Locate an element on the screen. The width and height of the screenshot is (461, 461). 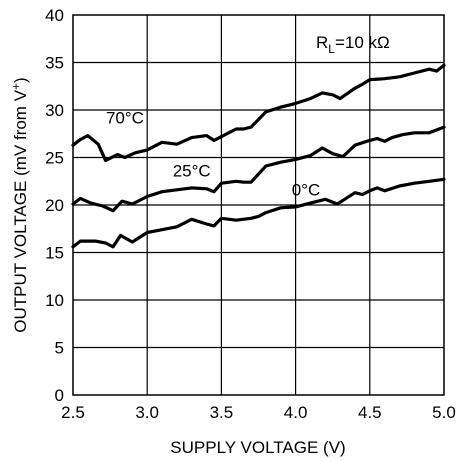
x-tick-label: 4.5 is located at coordinates (370, 412).